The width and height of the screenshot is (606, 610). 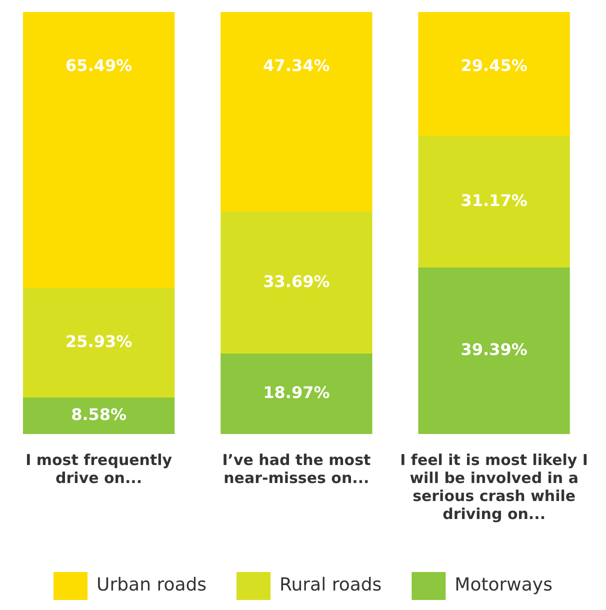 I want to click on data-label: 65.49%, so click(x=98, y=66).